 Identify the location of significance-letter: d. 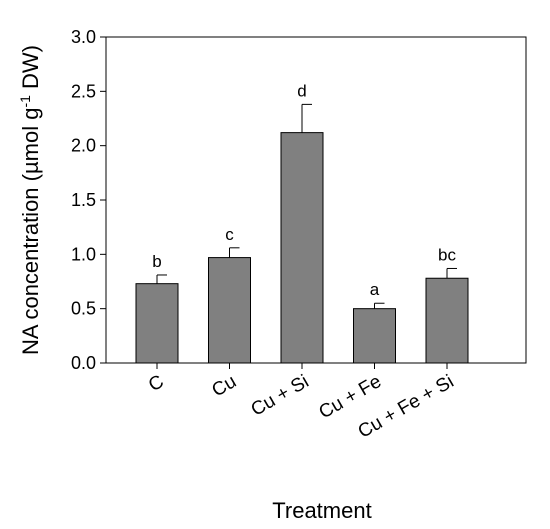
(301, 90).